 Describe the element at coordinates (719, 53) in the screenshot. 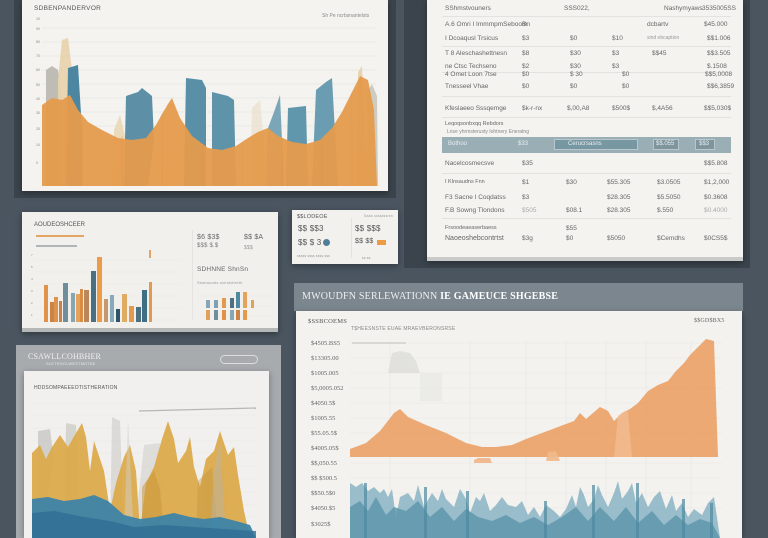

I see `table-cell: $$3.505` at that location.